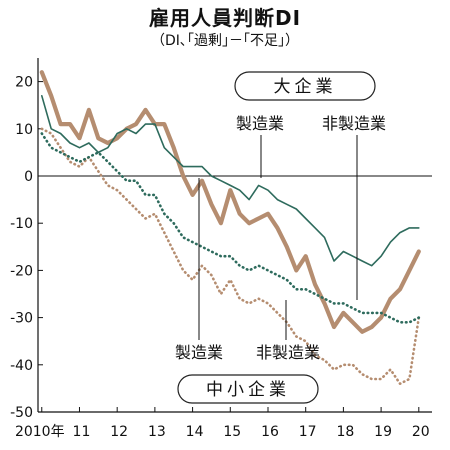  Describe the element at coordinates (82, 432) in the screenshot. I see `x-tick-label: 11` at that location.